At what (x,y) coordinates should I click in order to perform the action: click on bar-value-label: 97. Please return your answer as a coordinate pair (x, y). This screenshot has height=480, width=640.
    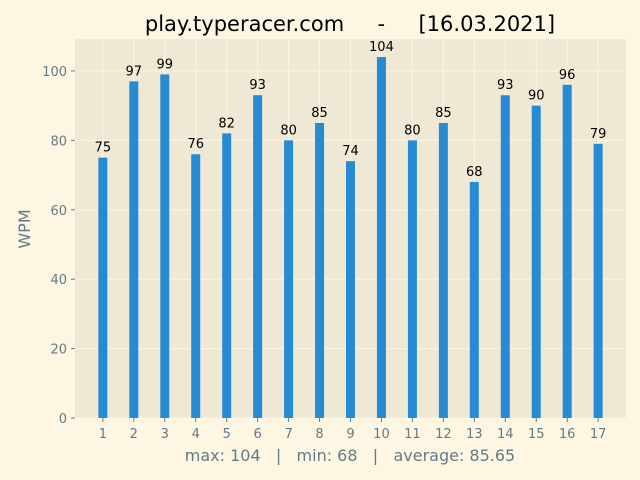
    Looking at the image, I should click on (134, 71).